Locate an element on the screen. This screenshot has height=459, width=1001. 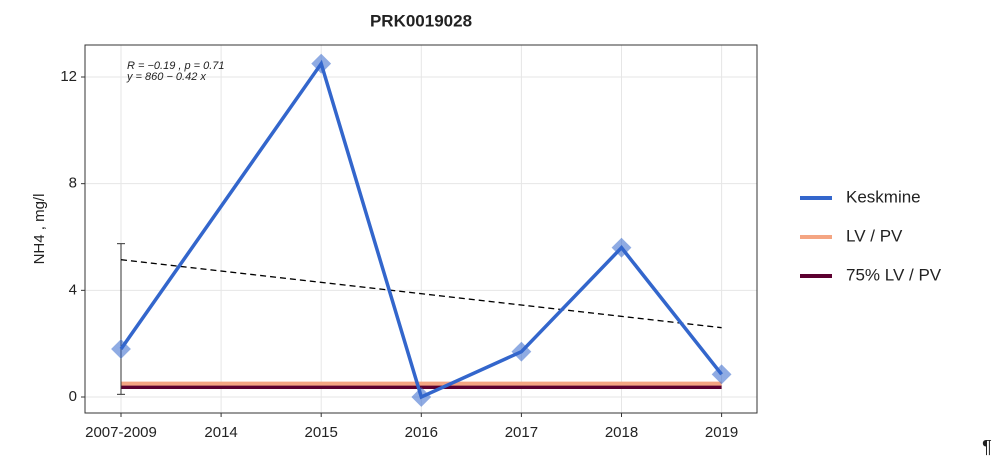
legend-label: Keskmine is located at coordinates (883, 196).